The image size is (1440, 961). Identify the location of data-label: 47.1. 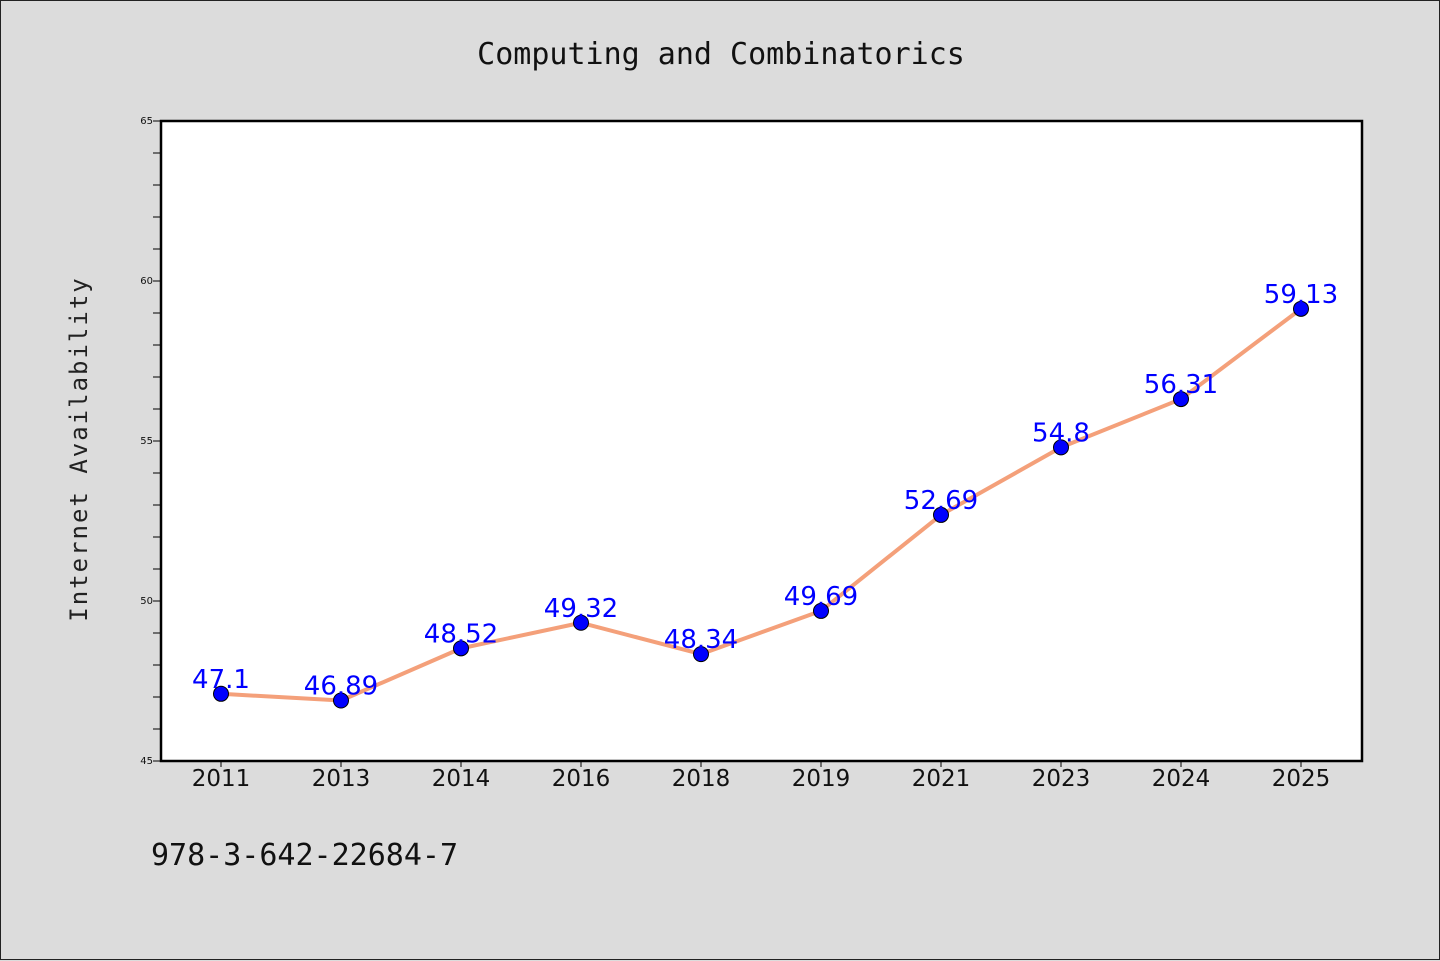
(221, 680).